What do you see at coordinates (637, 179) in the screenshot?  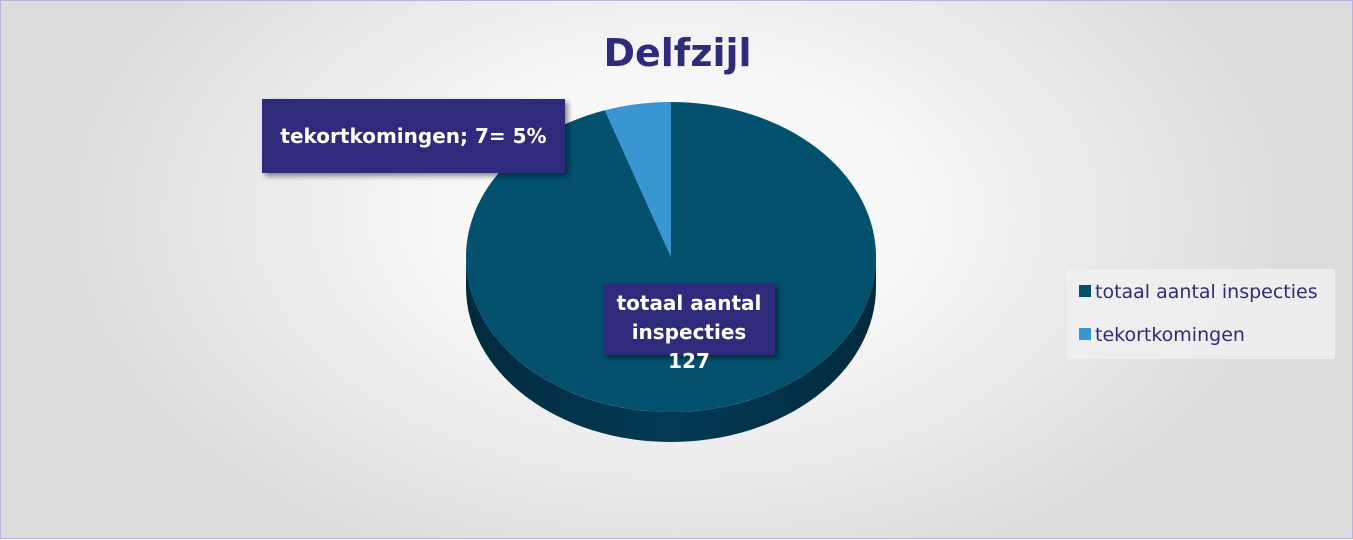 I see `pie-slice` at bounding box center [637, 179].